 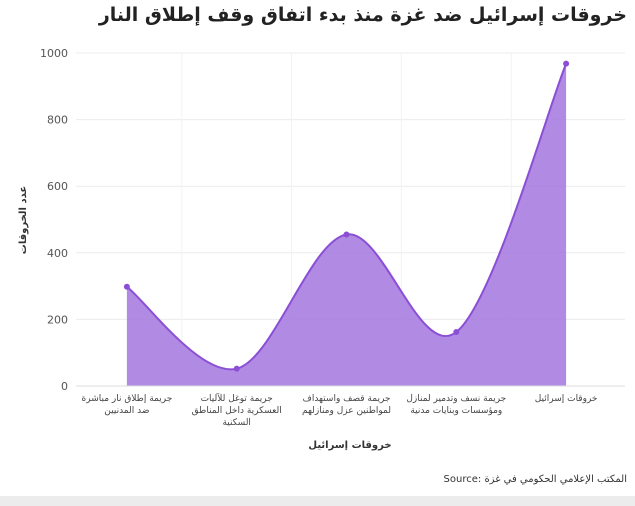 What do you see at coordinates (57, 253) in the screenshot?
I see `y-tick-label: 400` at bounding box center [57, 253].